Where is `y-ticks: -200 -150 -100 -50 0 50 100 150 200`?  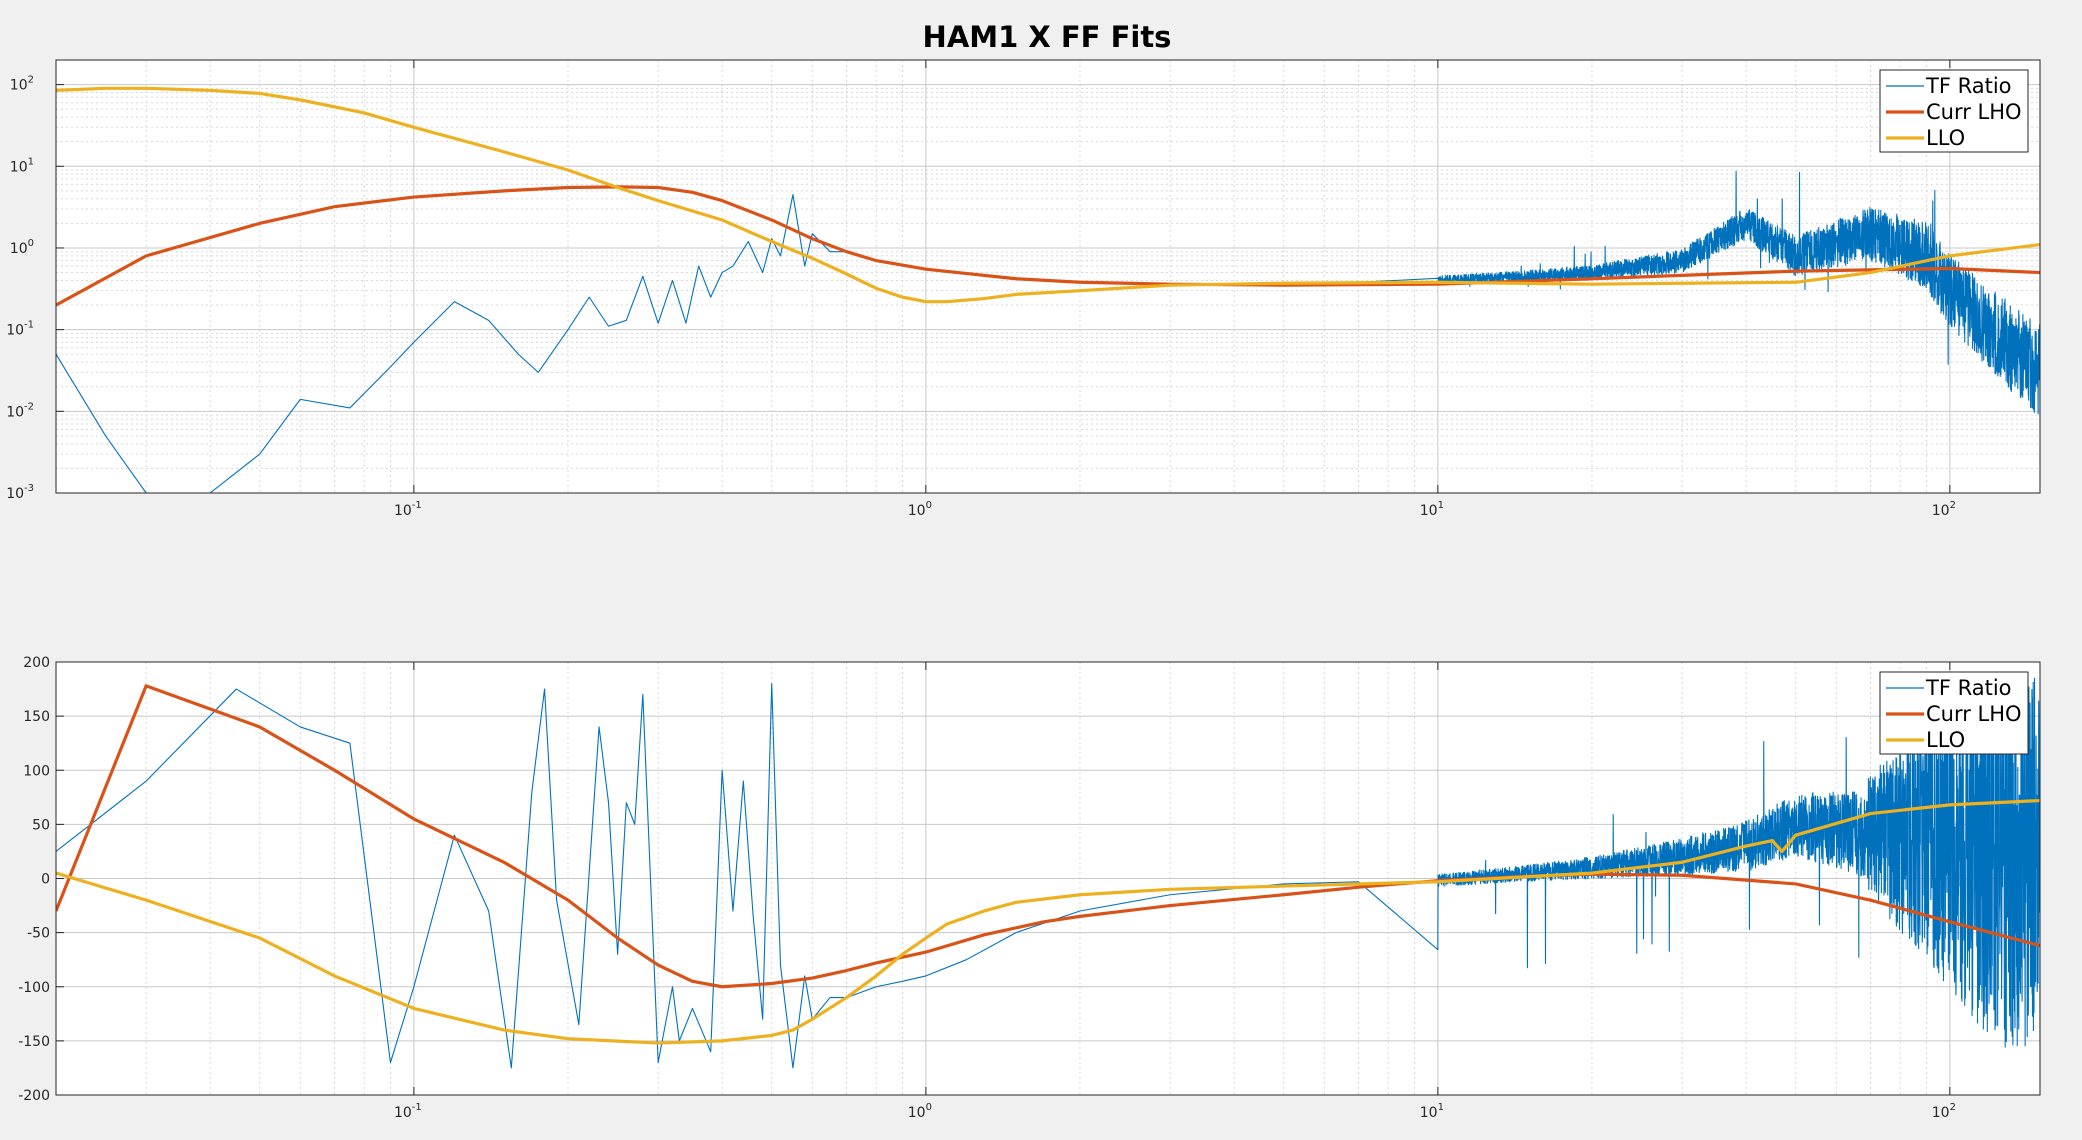
y-ticks: -200 -150 -100 -50 0 50 100 150 200 is located at coordinates (41, 879).